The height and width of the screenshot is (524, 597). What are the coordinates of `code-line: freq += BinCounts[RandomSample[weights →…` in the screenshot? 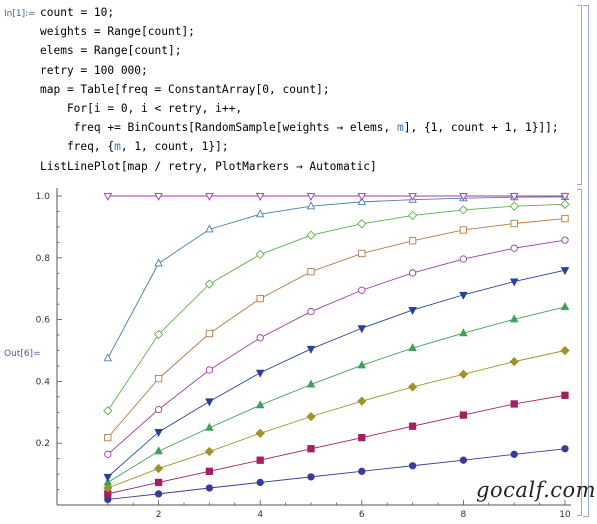 It's located at (299, 127).